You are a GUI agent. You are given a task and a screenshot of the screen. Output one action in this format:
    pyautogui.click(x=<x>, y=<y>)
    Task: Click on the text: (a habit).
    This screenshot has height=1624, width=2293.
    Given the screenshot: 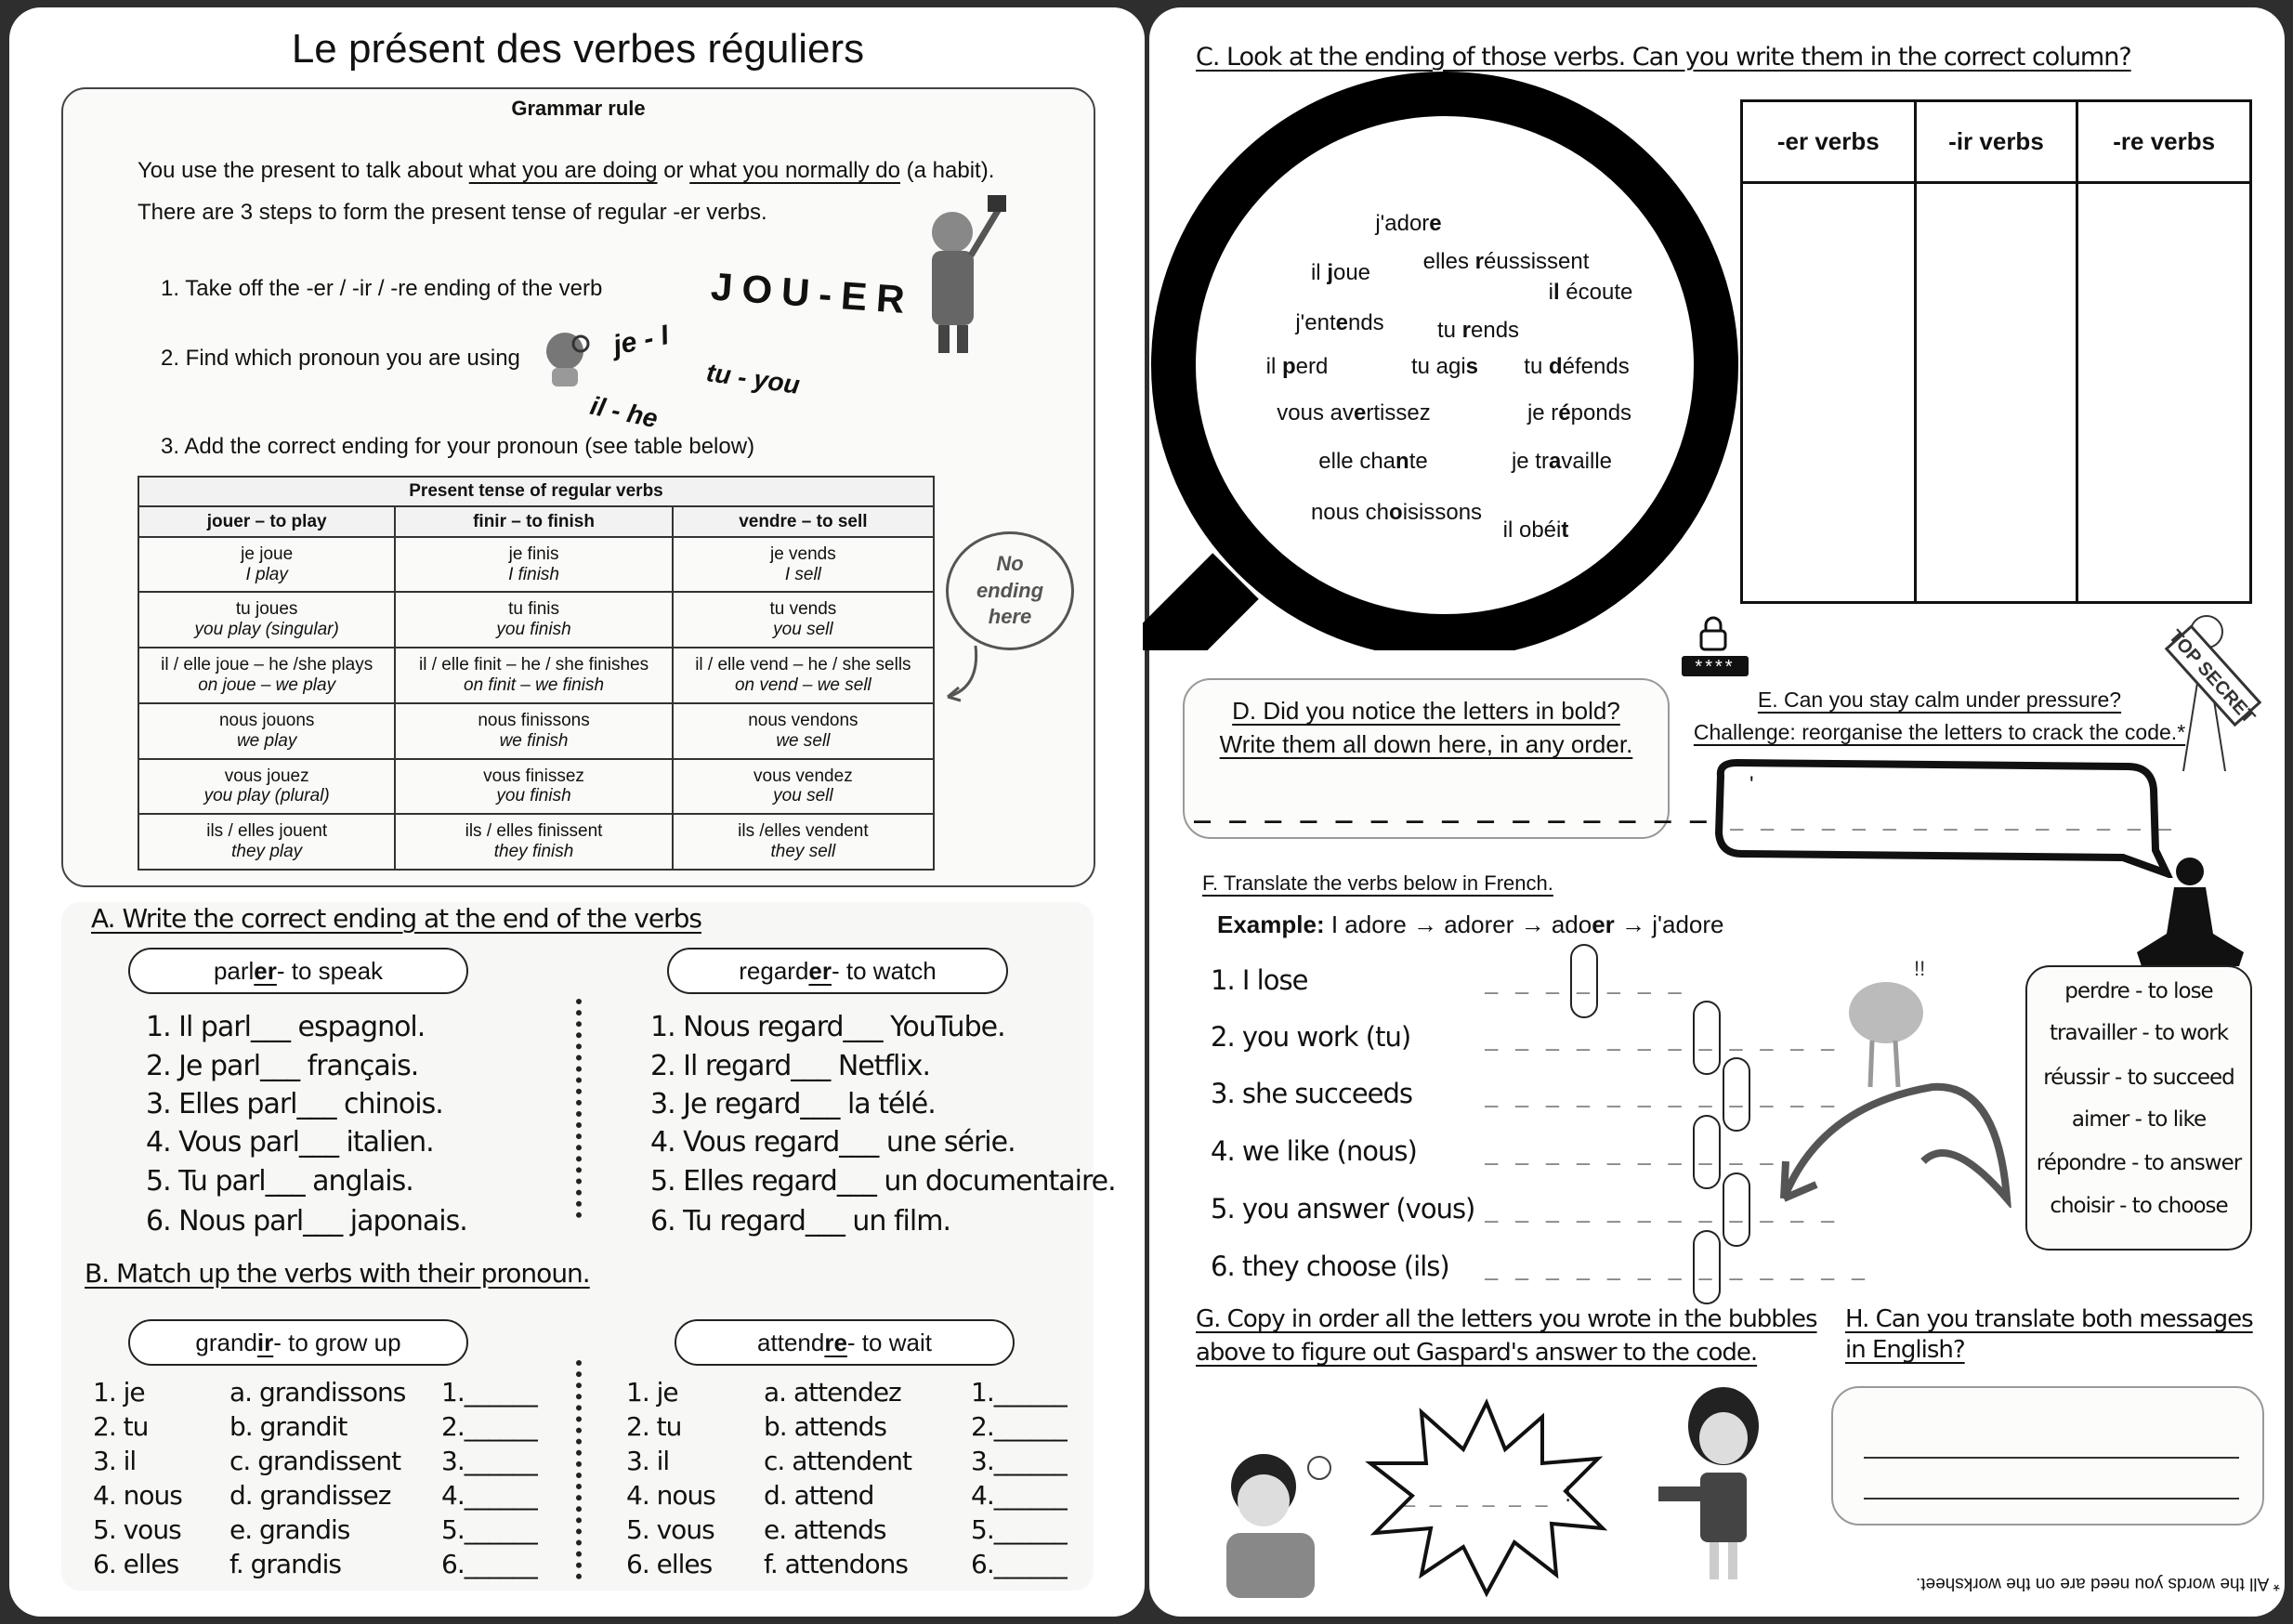 What is the action you would take?
    pyautogui.click(x=947, y=171)
    